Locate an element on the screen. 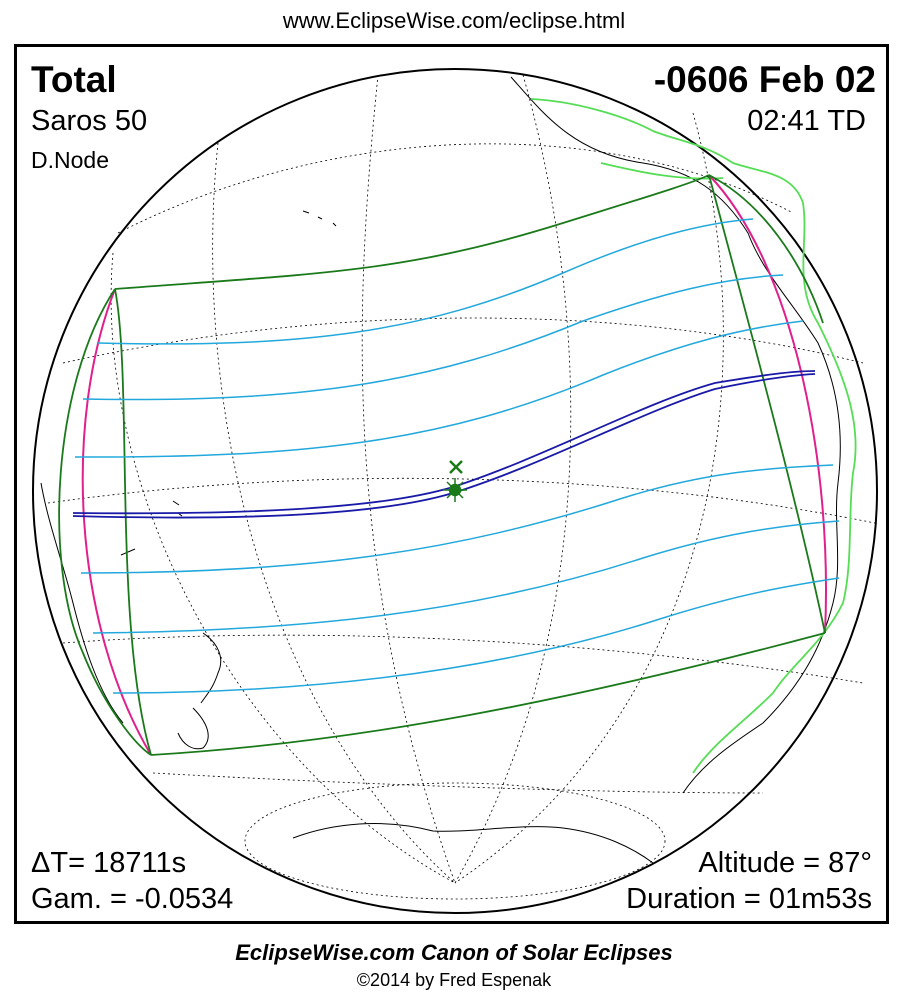  west-edge is located at coordinates (133, 522).